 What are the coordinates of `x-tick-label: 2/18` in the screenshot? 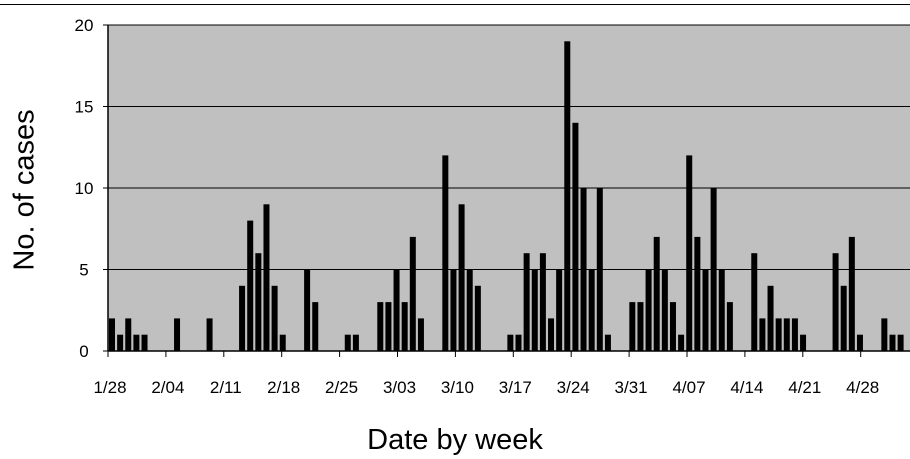 It's located at (283, 387).